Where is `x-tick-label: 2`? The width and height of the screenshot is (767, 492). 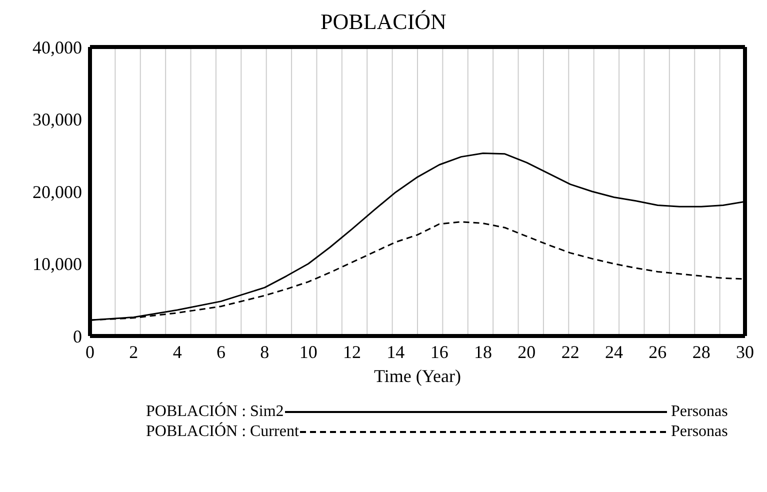
x-tick-label: 2 is located at coordinates (133, 352).